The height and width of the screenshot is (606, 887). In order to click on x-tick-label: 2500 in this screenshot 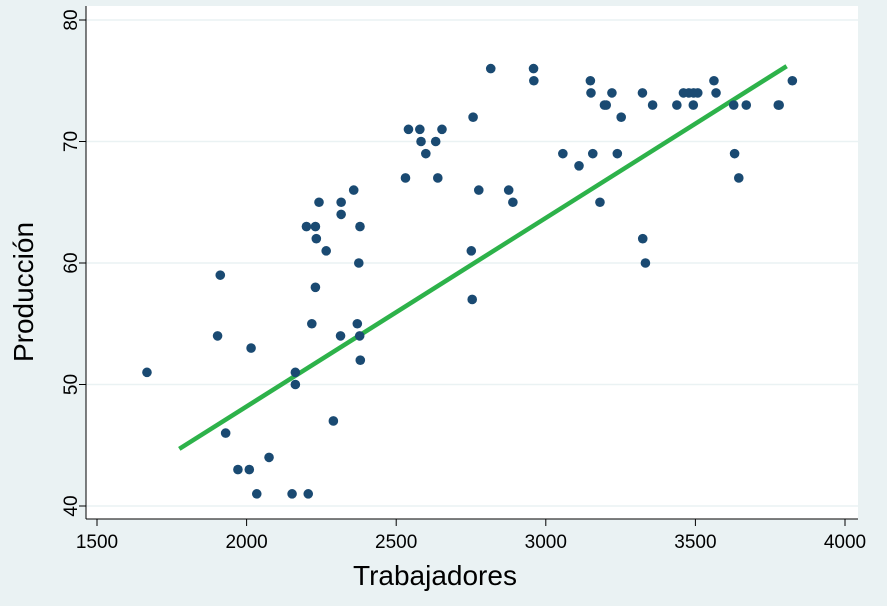, I will do `click(396, 542)`.